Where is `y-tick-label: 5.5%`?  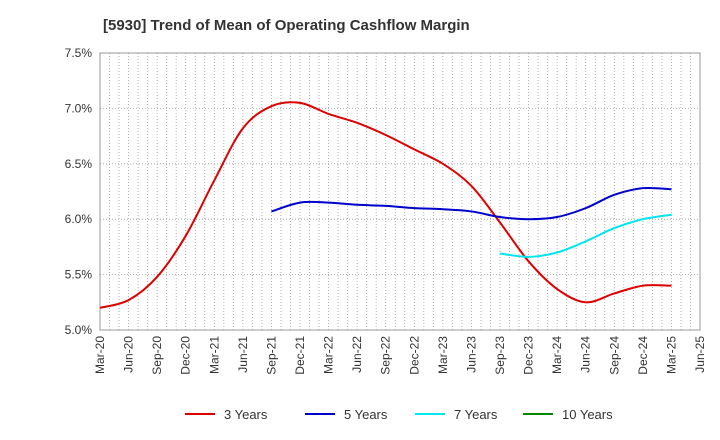
y-tick-label: 5.5% is located at coordinates (79, 275).